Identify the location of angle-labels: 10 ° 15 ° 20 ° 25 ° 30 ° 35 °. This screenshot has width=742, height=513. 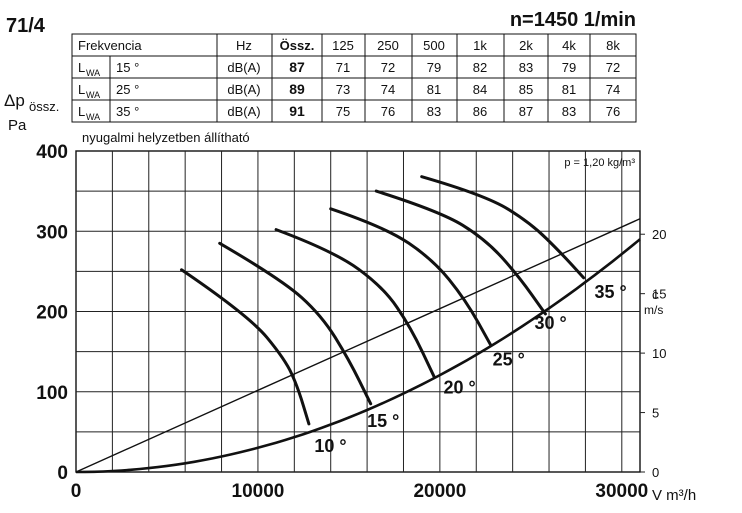
(470, 369).